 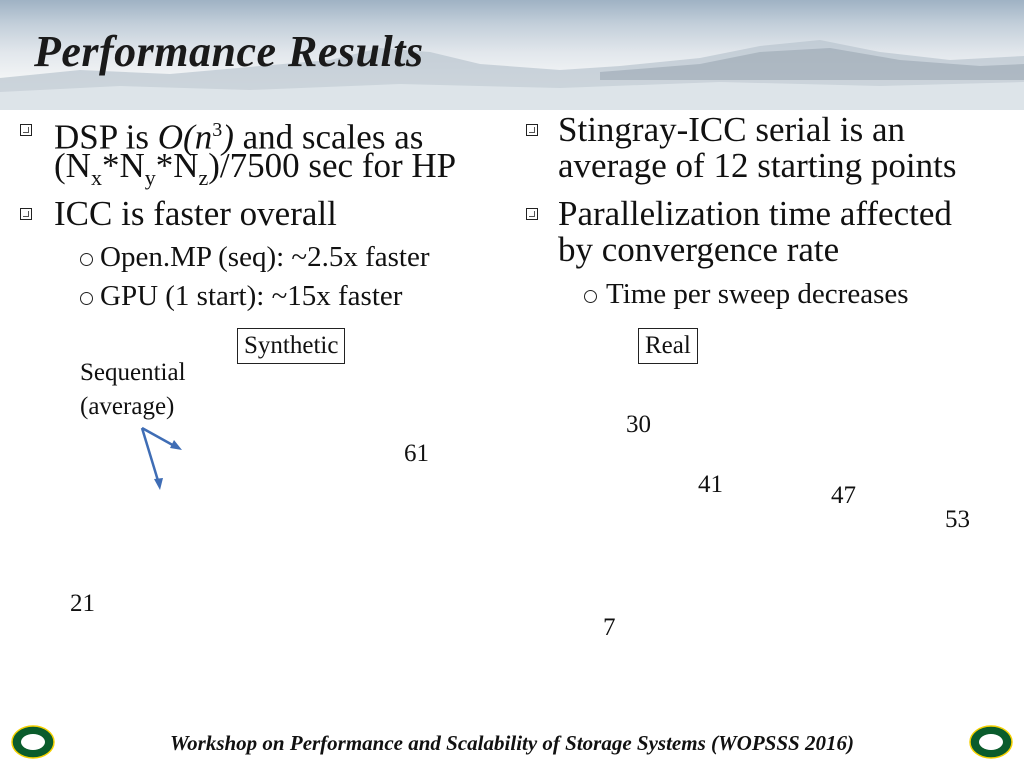 I want to click on value-label-21: 21, so click(x=82, y=603).